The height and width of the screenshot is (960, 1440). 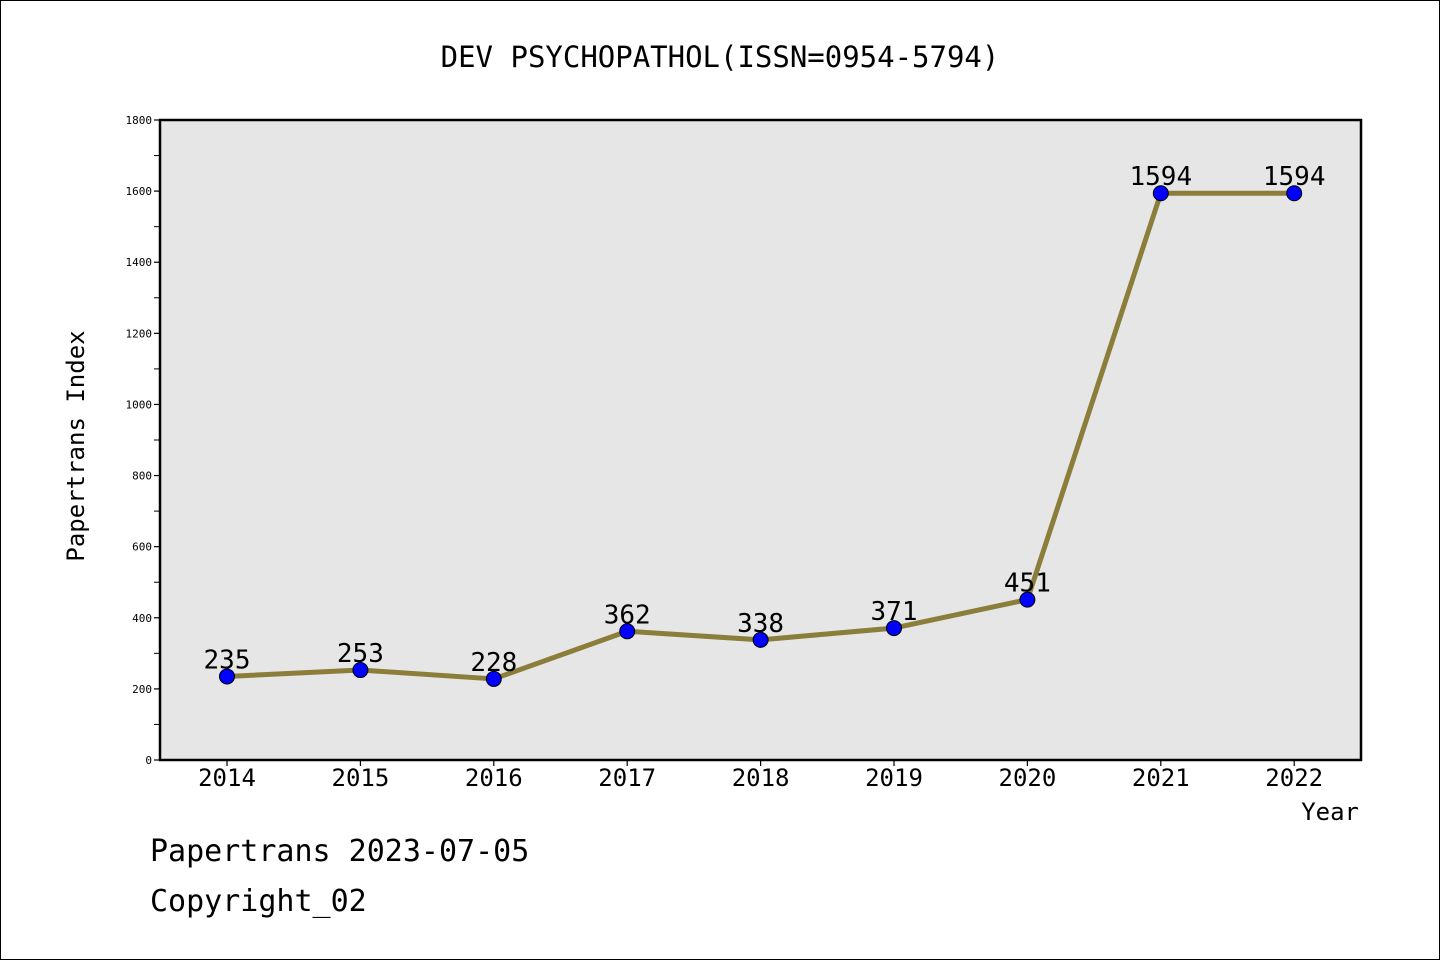 I want to click on data-label: 253, so click(x=360, y=654).